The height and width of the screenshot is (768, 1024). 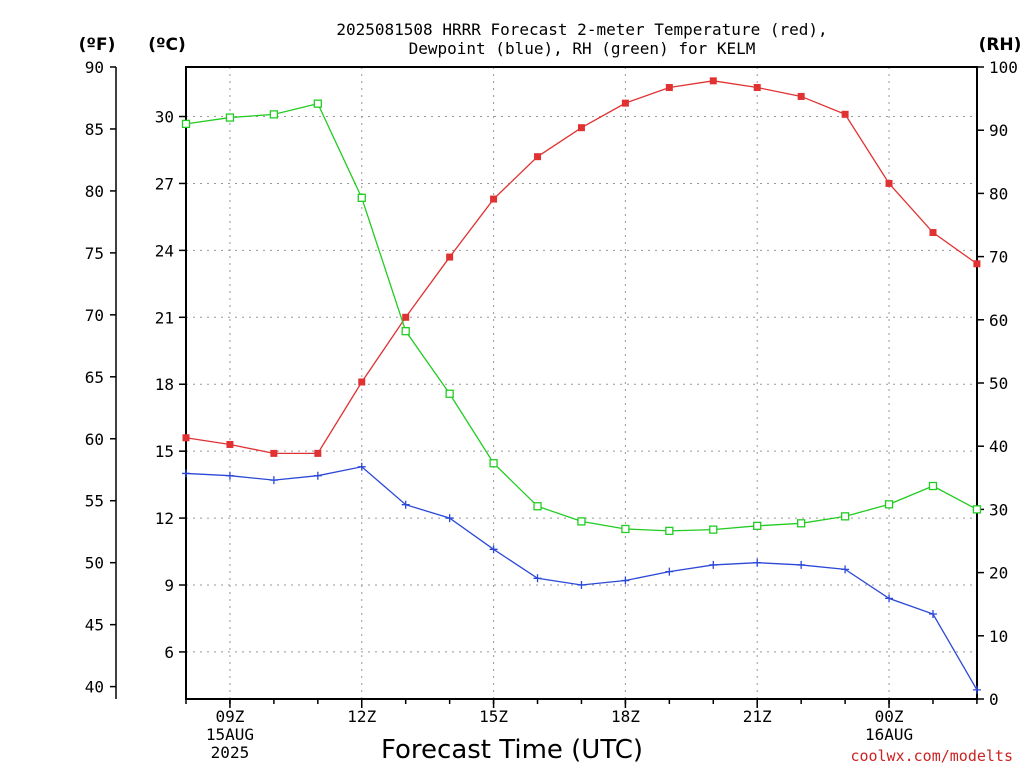 What do you see at coordinates (164, 250) in the screenshot?
I see `celsius-tick-label: 24` at bounding box center [164, 250].